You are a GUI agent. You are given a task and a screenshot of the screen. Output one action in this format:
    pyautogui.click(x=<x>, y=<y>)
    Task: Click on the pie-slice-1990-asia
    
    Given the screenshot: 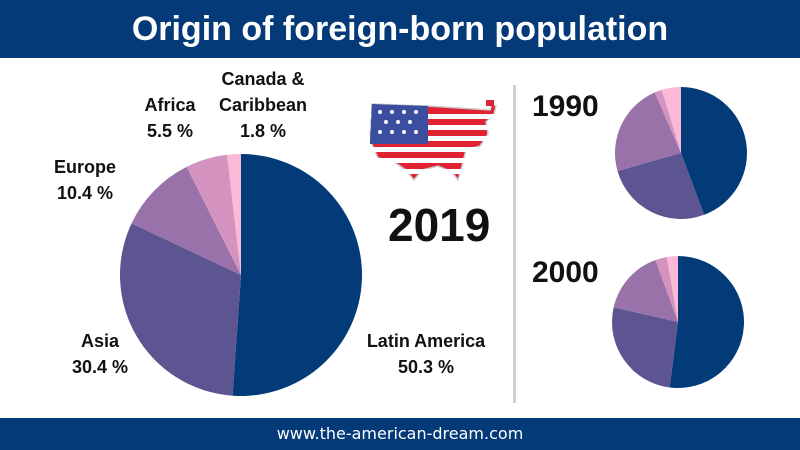 What is the action you would take?
    pyautogui.click(x=661, y=186)
    